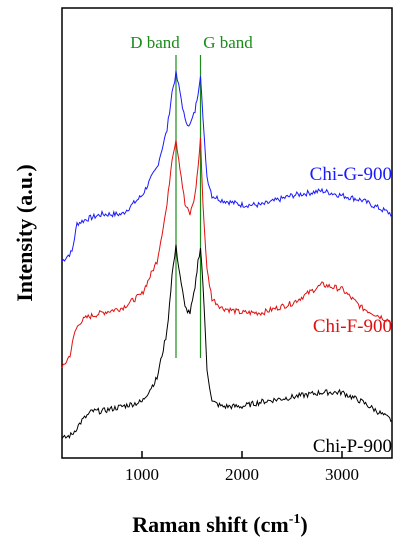  Describe the element at coordinates (351, 174) in the screenshot. I see `series-label-chi-g-900: Chi-G-900` at that location.